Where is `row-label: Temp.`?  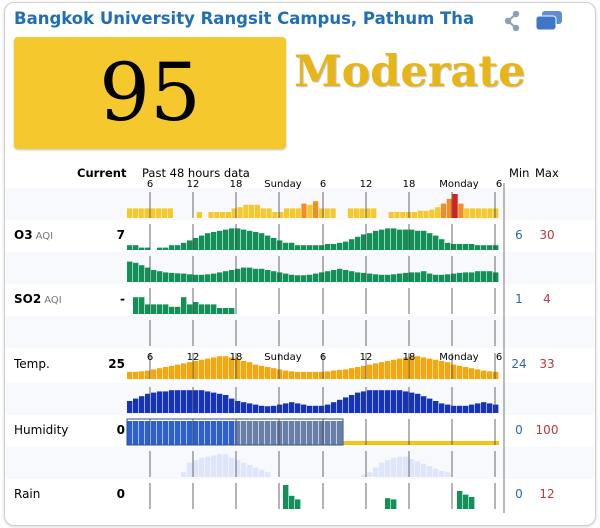 row-label: Temp. is located at coordinates (32, 364).